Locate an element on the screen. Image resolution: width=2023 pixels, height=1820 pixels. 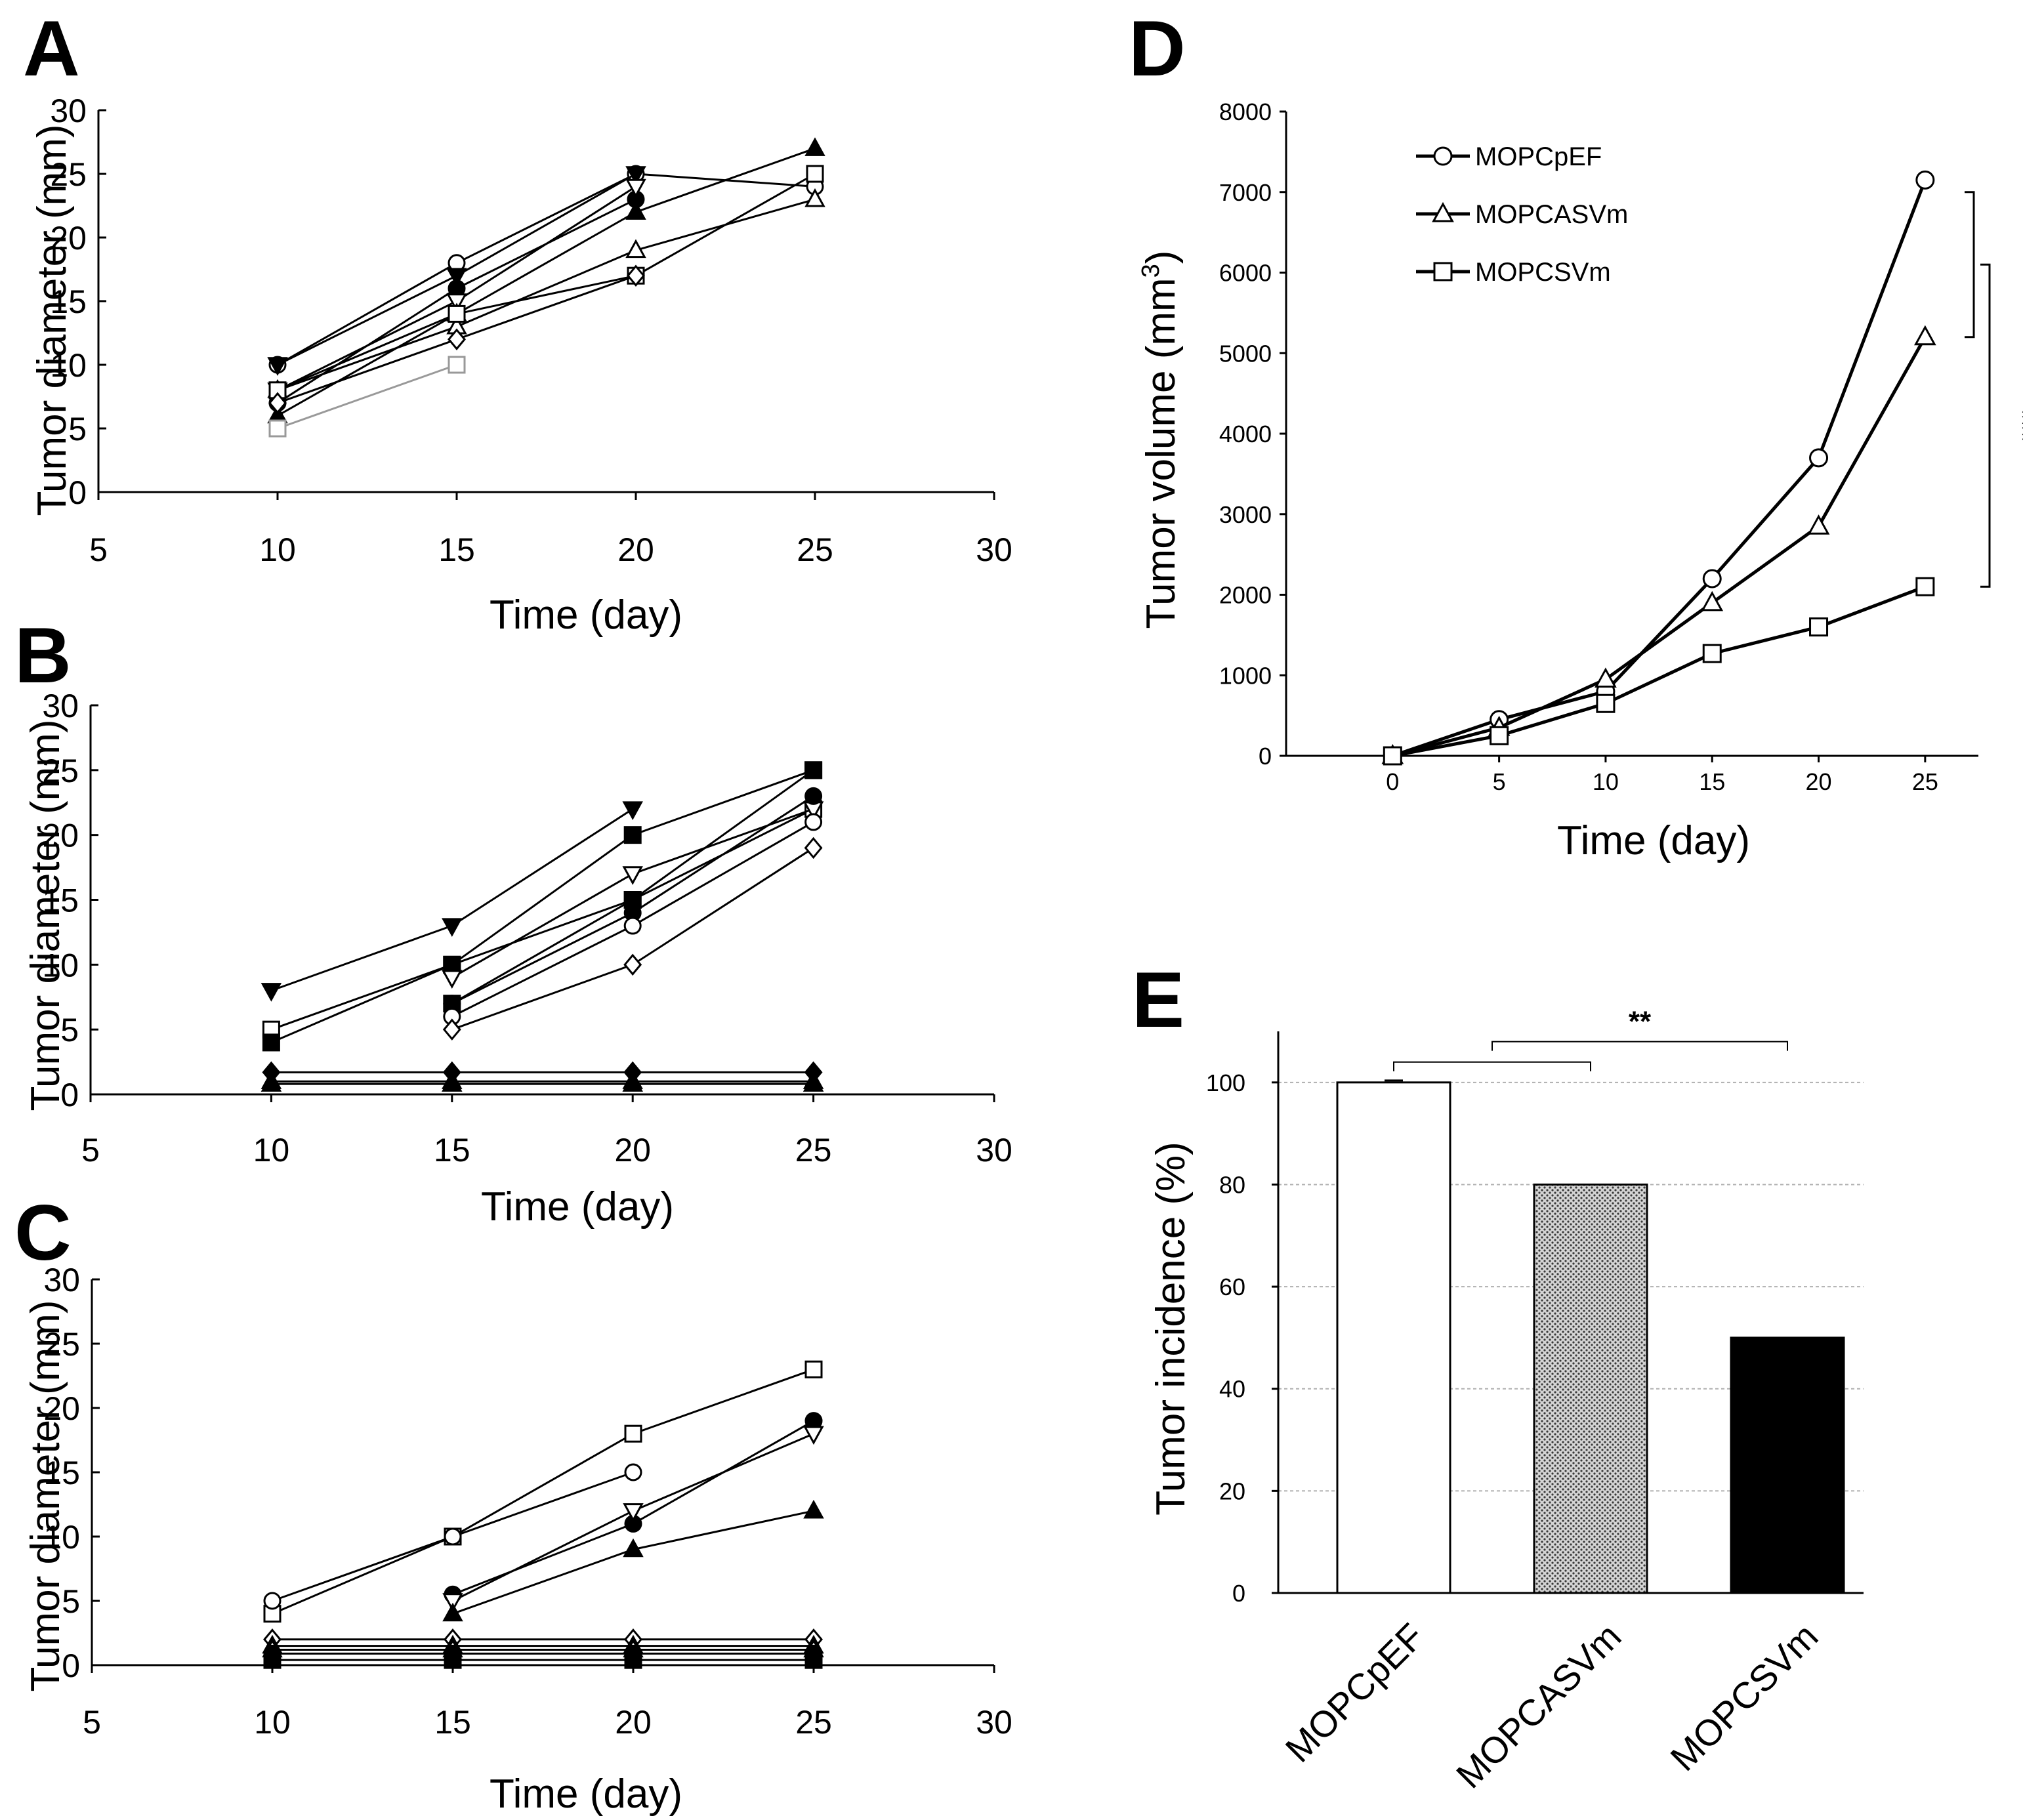
panel-d-ylabel: Tumor volume (mm3) is located at coordinates (1160, 440).